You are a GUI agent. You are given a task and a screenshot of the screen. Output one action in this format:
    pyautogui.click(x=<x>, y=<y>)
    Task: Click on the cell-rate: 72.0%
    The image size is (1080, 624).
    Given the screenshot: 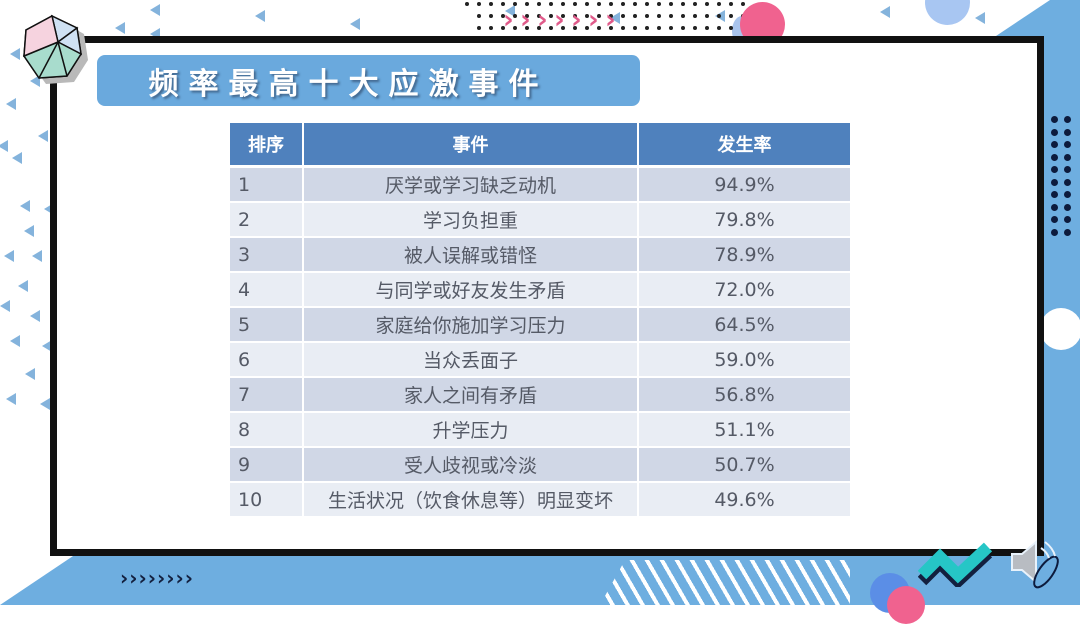 What is the action you would take?
    pyautogui.click(x=744, y=290)
    